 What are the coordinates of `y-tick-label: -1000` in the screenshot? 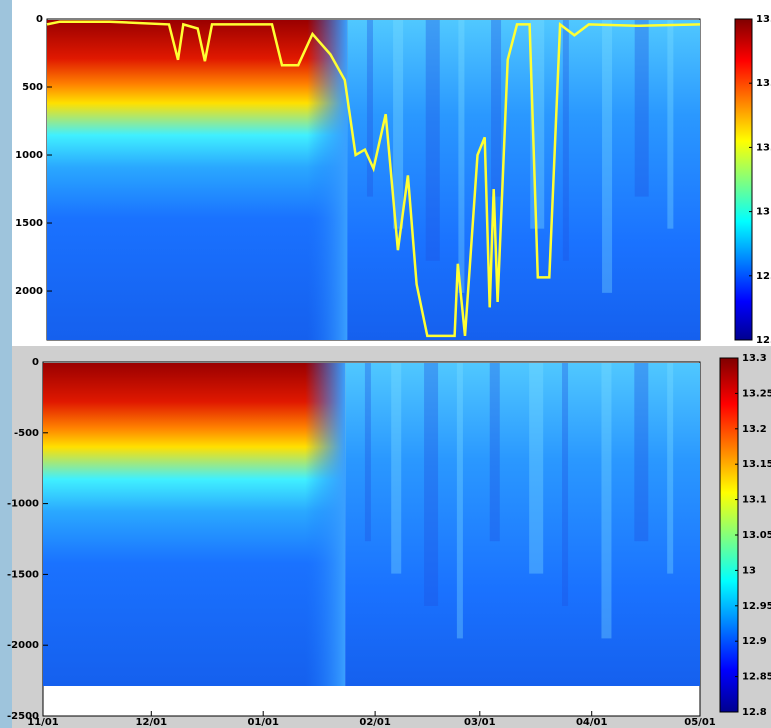 It's located at (23, 504).